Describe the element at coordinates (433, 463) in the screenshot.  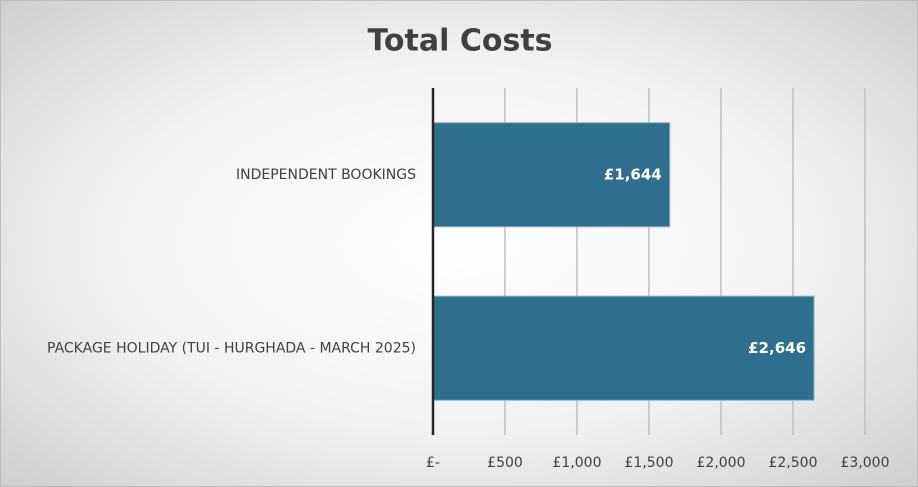
I see `x-tick-label: £-` at that location.